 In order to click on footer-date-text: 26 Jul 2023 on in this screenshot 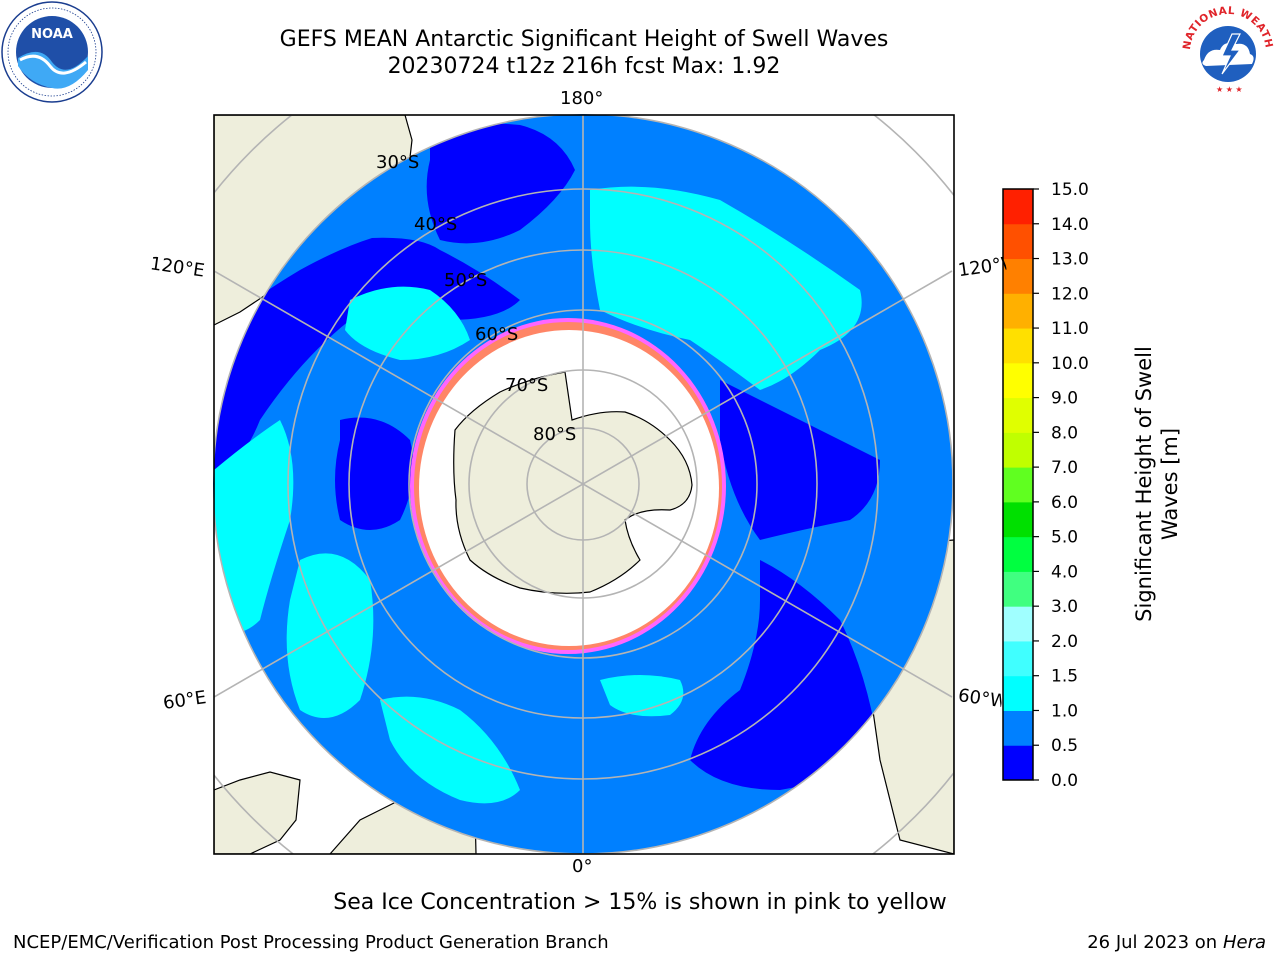, I will do `click(1155, 942)`.